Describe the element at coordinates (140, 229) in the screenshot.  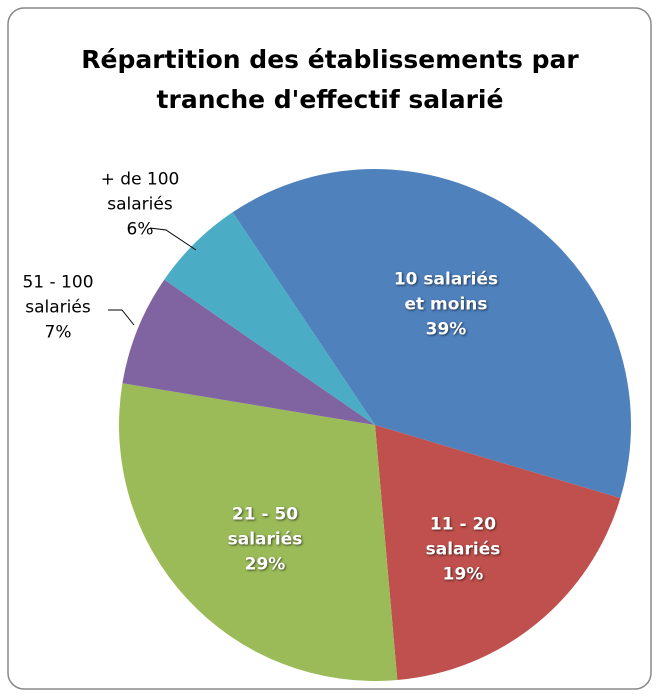
I see `percent-label: 6%` at that location.